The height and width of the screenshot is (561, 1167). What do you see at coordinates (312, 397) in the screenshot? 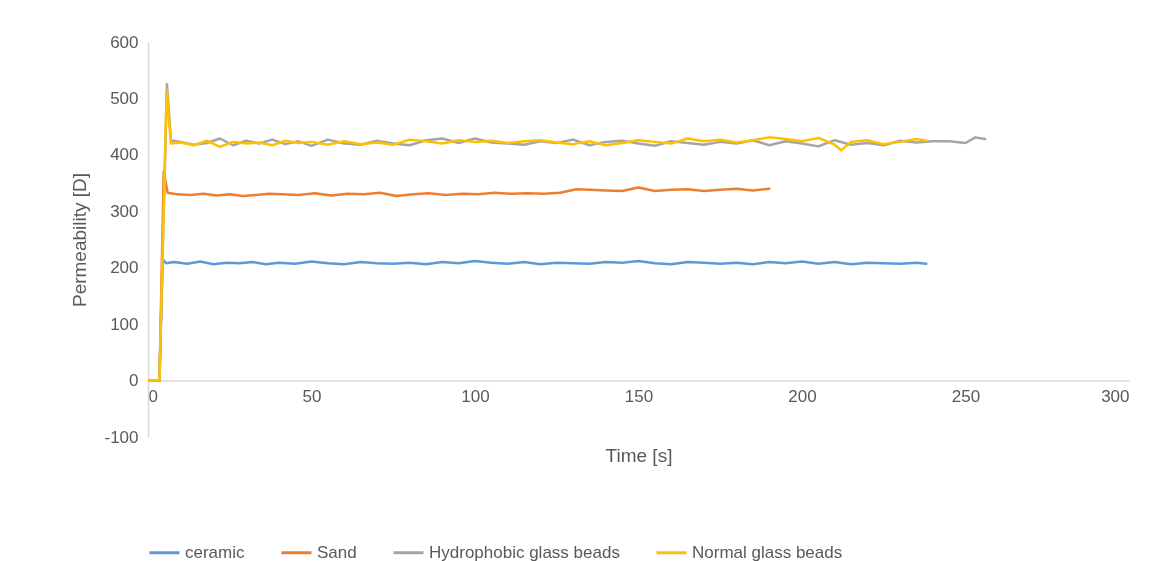
I see `x-tick-label: 50` at bounding box center [312, 397].